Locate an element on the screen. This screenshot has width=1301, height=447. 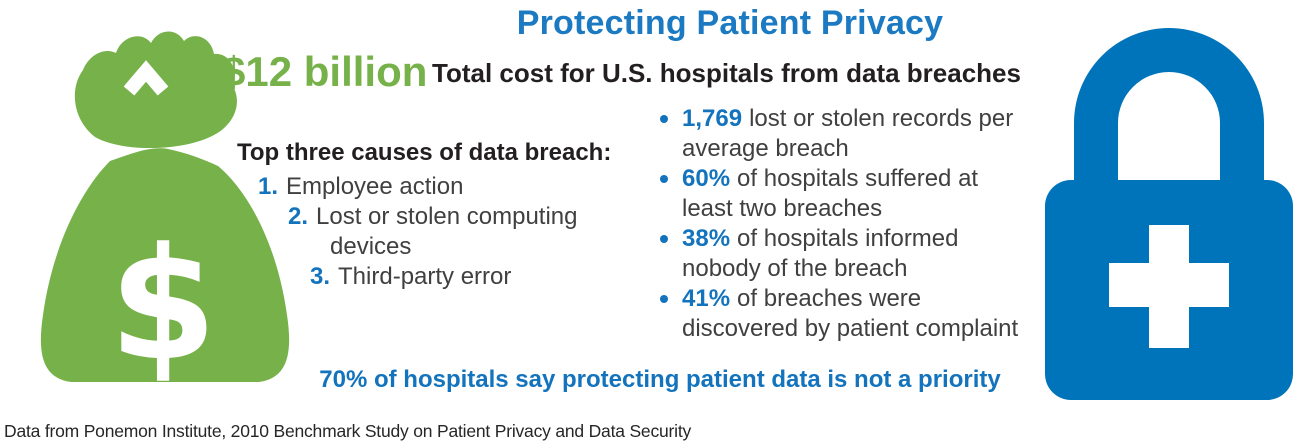
medical-cross-icon is located at coordinates (1169, 286).